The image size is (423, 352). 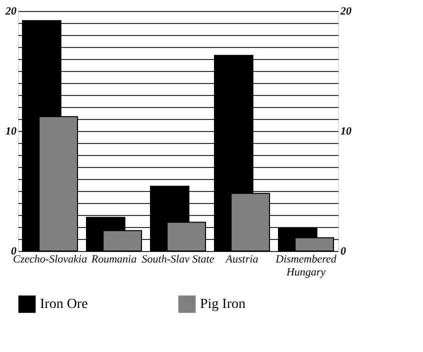 What do you see at coordinates (346, 12) in the screenshot?
I see `y2-tick-label: 20` at bounding box center [346, 12].